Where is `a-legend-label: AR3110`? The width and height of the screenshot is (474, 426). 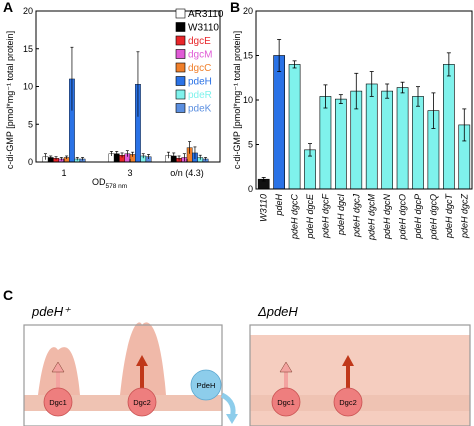 a-legend-label: AR3110 is located at coordinates (206, 14).